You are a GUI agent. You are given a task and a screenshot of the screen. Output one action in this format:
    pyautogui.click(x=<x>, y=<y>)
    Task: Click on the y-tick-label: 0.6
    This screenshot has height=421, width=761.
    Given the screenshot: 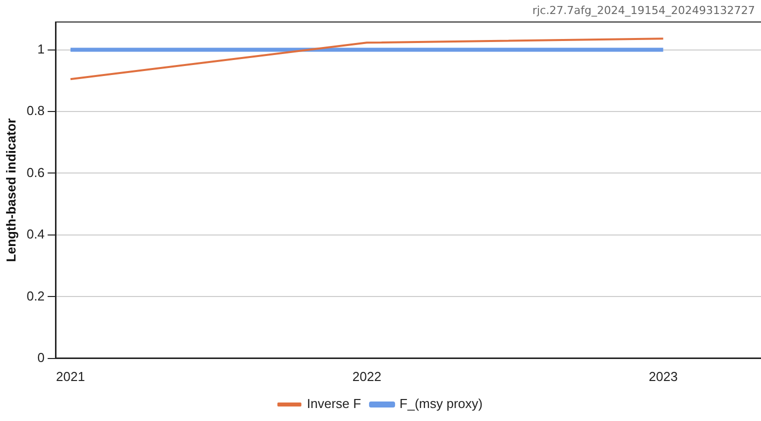 What is the action you would take?
    pyautogui.click(x=35, y=172)
    